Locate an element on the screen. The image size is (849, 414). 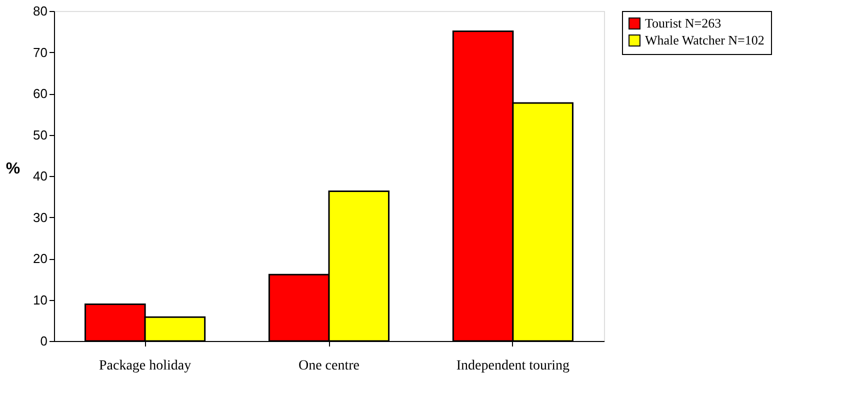
x-tick-label: One centre is located at coordinates (329, 366).